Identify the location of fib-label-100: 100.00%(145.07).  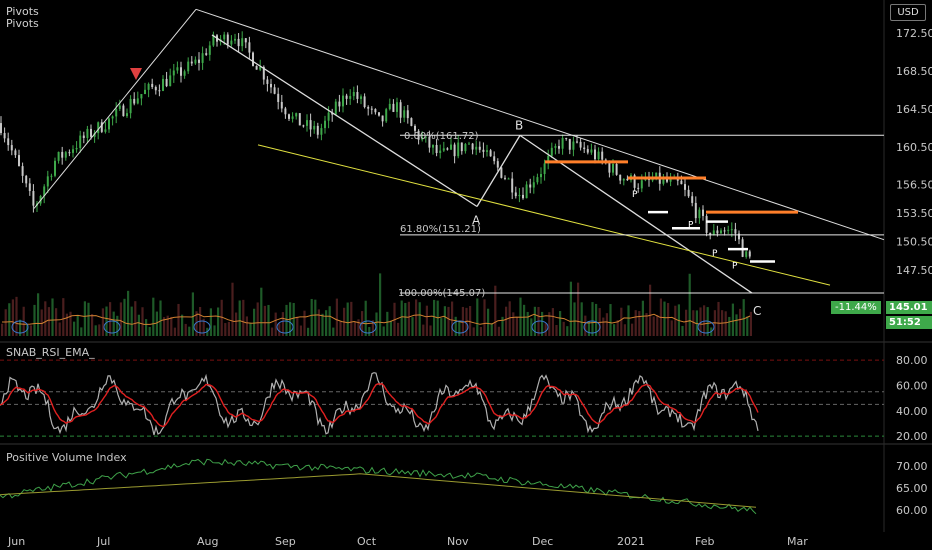
(441, 293).